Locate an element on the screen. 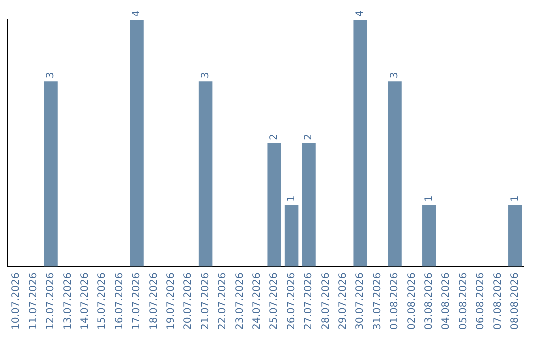  x-tick-label: 11.07.2026 is located at coordinates (34, 301).